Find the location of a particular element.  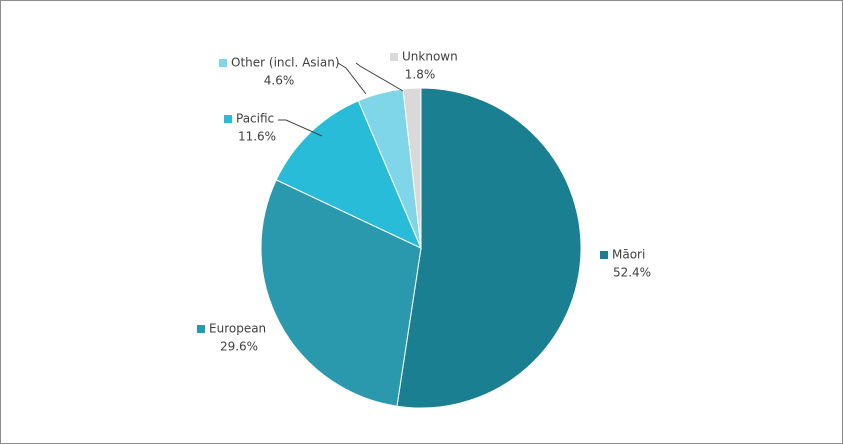

slice-value: 1.8% is located at coordinates (420, 75).